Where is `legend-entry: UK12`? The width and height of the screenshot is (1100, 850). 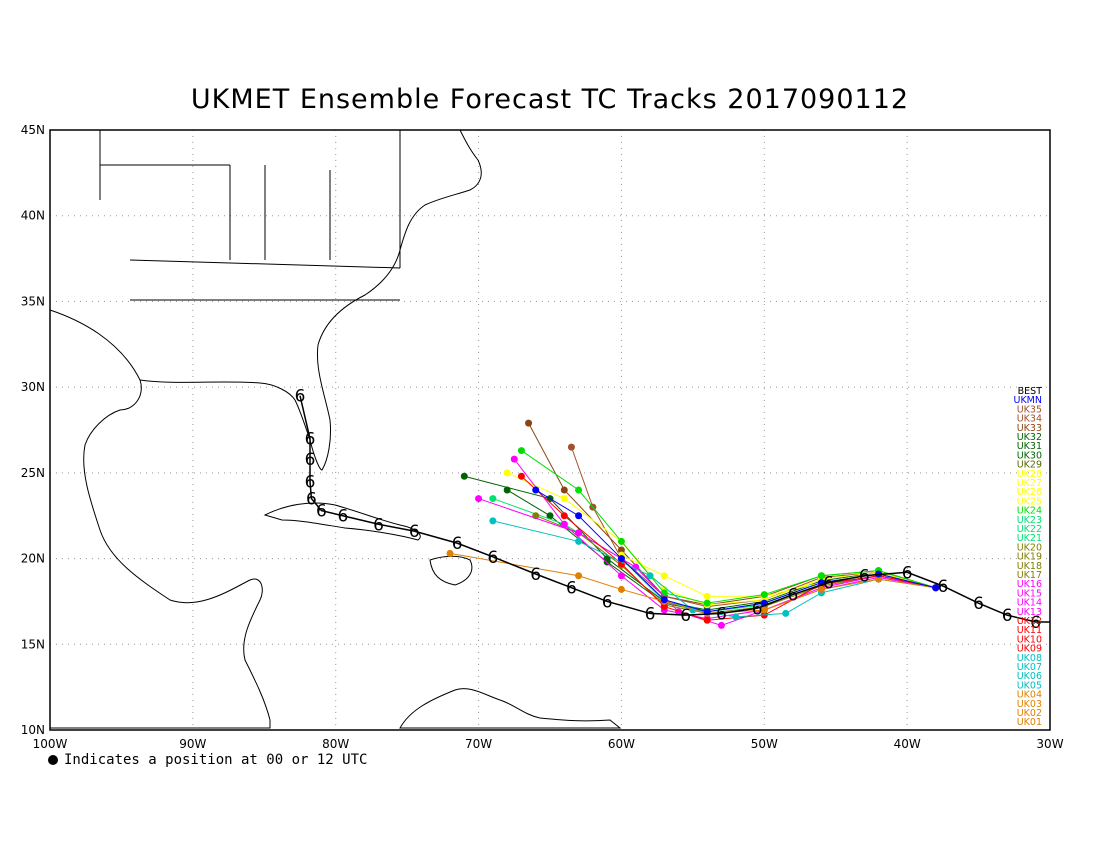 legend-entry: UK12 is located at coordinates (1029, 621).